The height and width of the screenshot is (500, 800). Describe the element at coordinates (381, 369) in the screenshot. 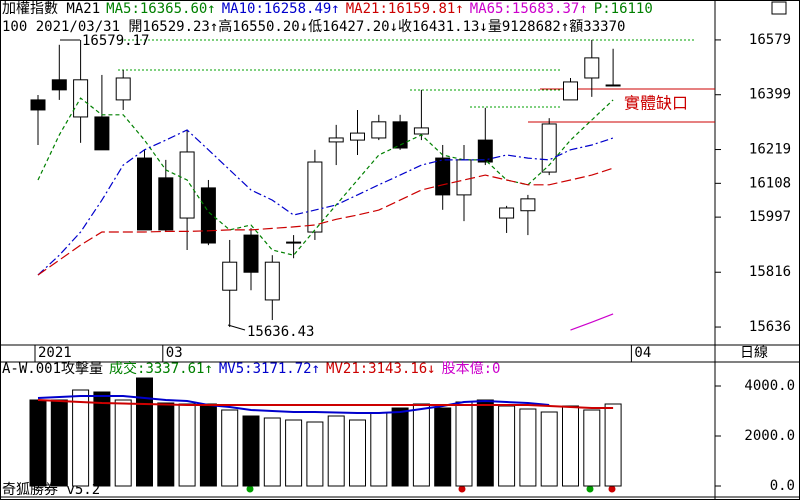

I see `header-item: MV21:3143.16↓` at that location.